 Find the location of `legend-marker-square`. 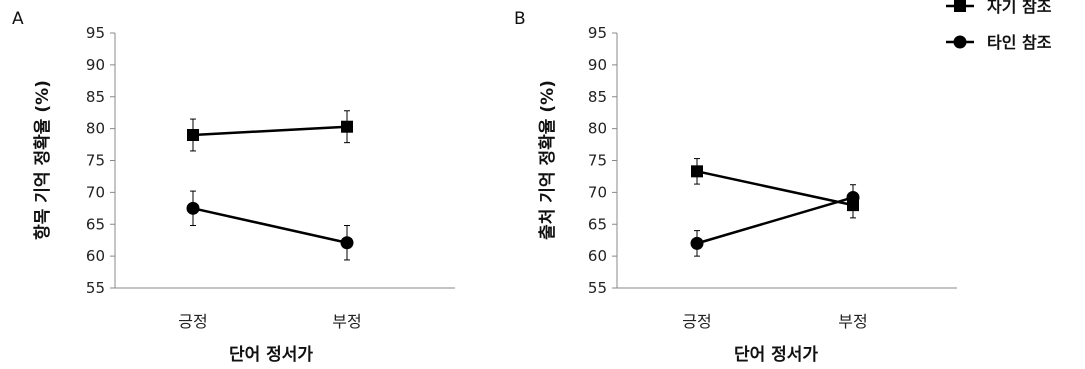

legend-marker-square is located at coordinates (960, 6).